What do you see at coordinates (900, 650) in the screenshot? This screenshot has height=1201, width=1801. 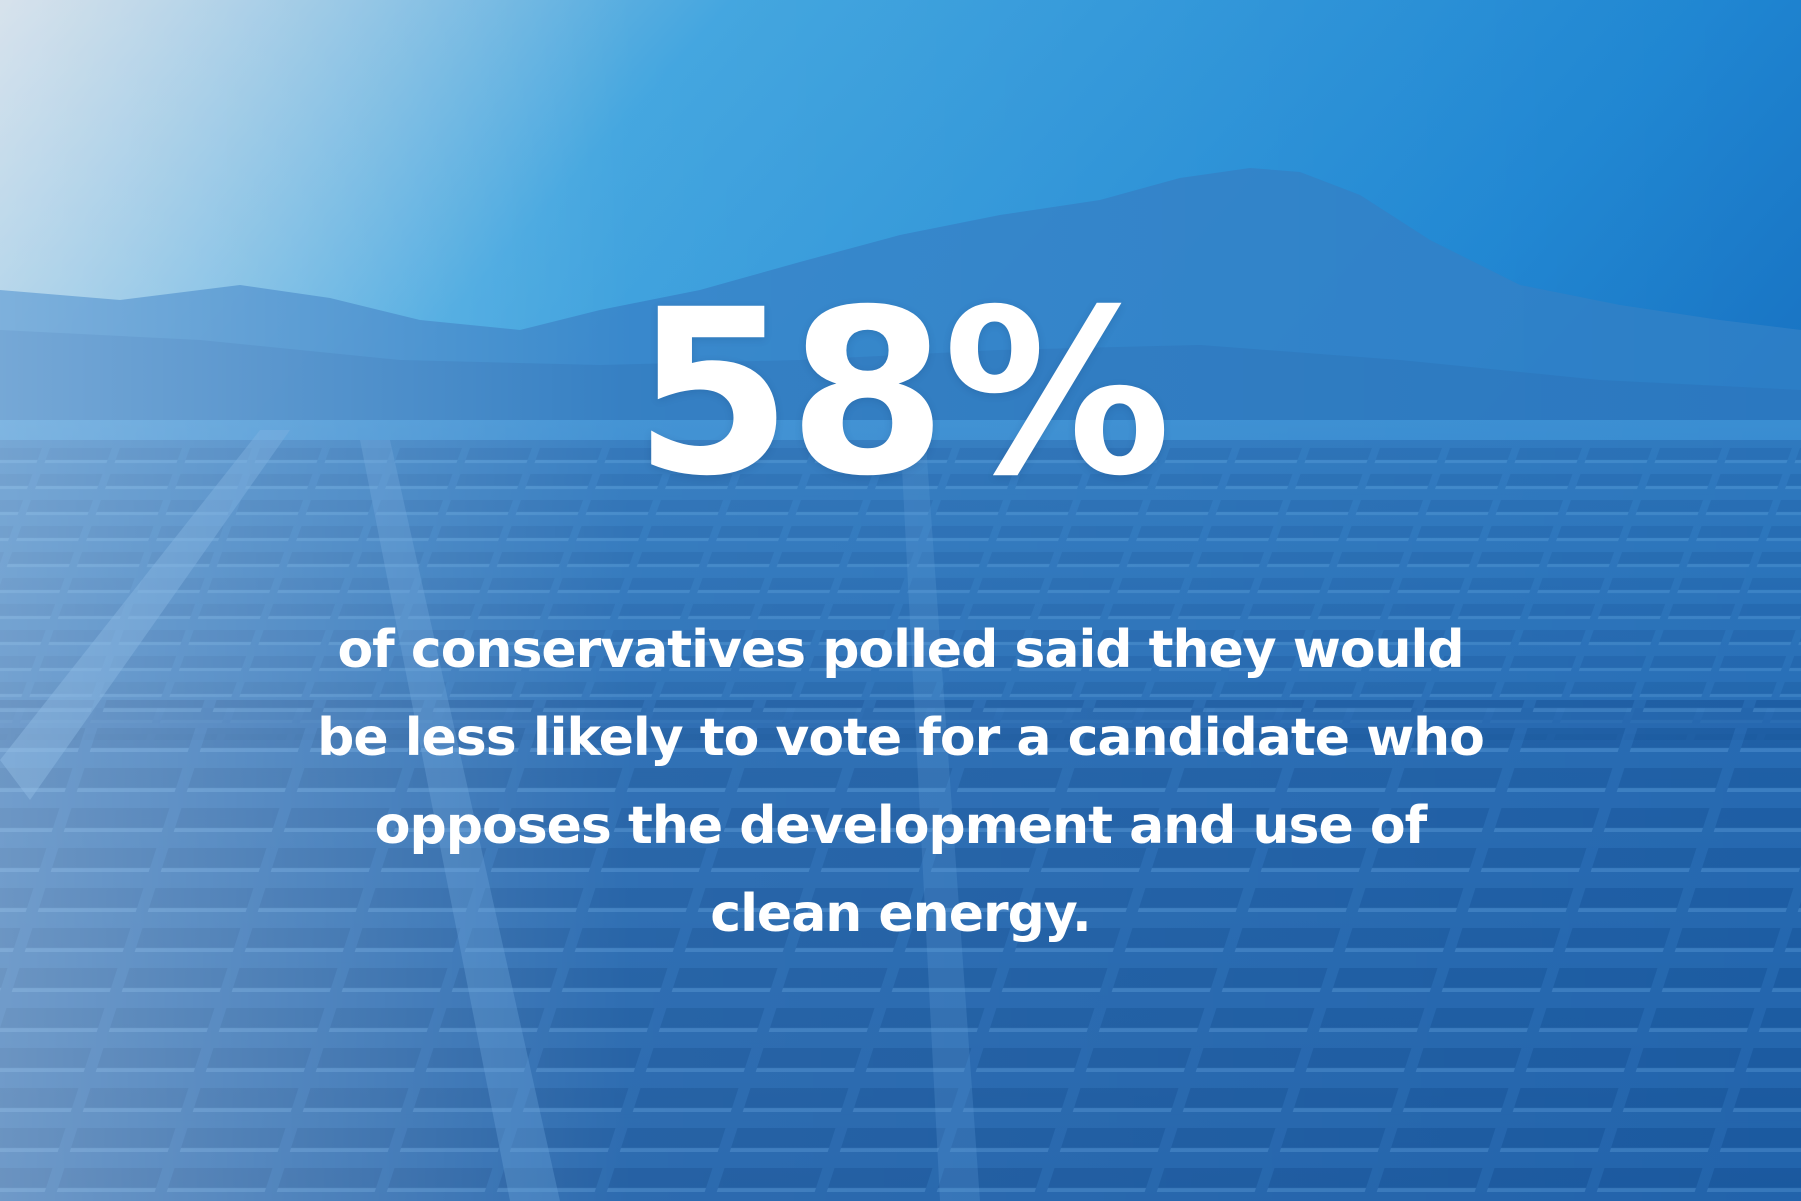 I see `caption-line: of conservatives polled said they would` at bounding box center [900, 650].